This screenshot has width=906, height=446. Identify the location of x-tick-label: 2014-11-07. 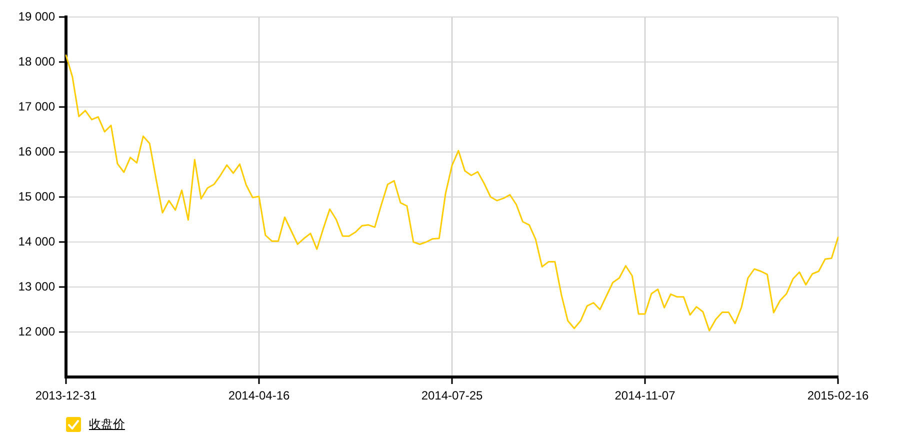
(645, 395).